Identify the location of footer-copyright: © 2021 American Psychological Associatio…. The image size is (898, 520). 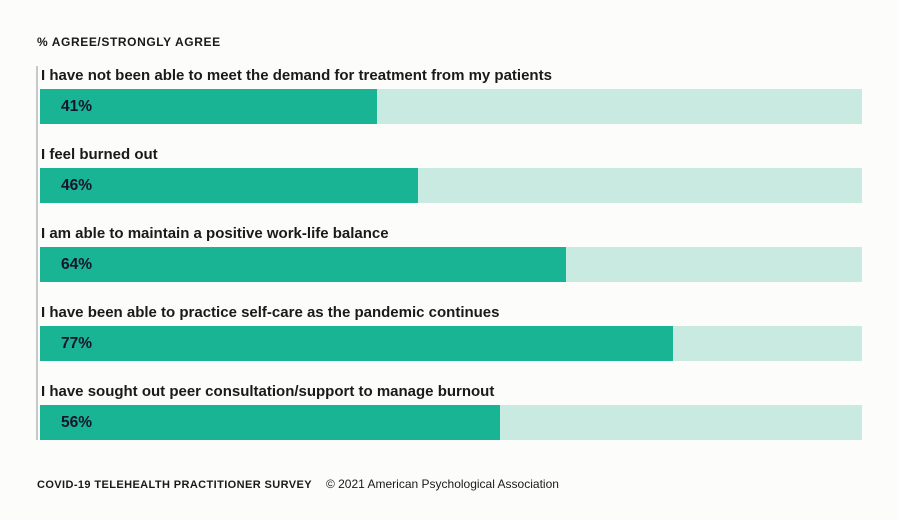
(442, 484).